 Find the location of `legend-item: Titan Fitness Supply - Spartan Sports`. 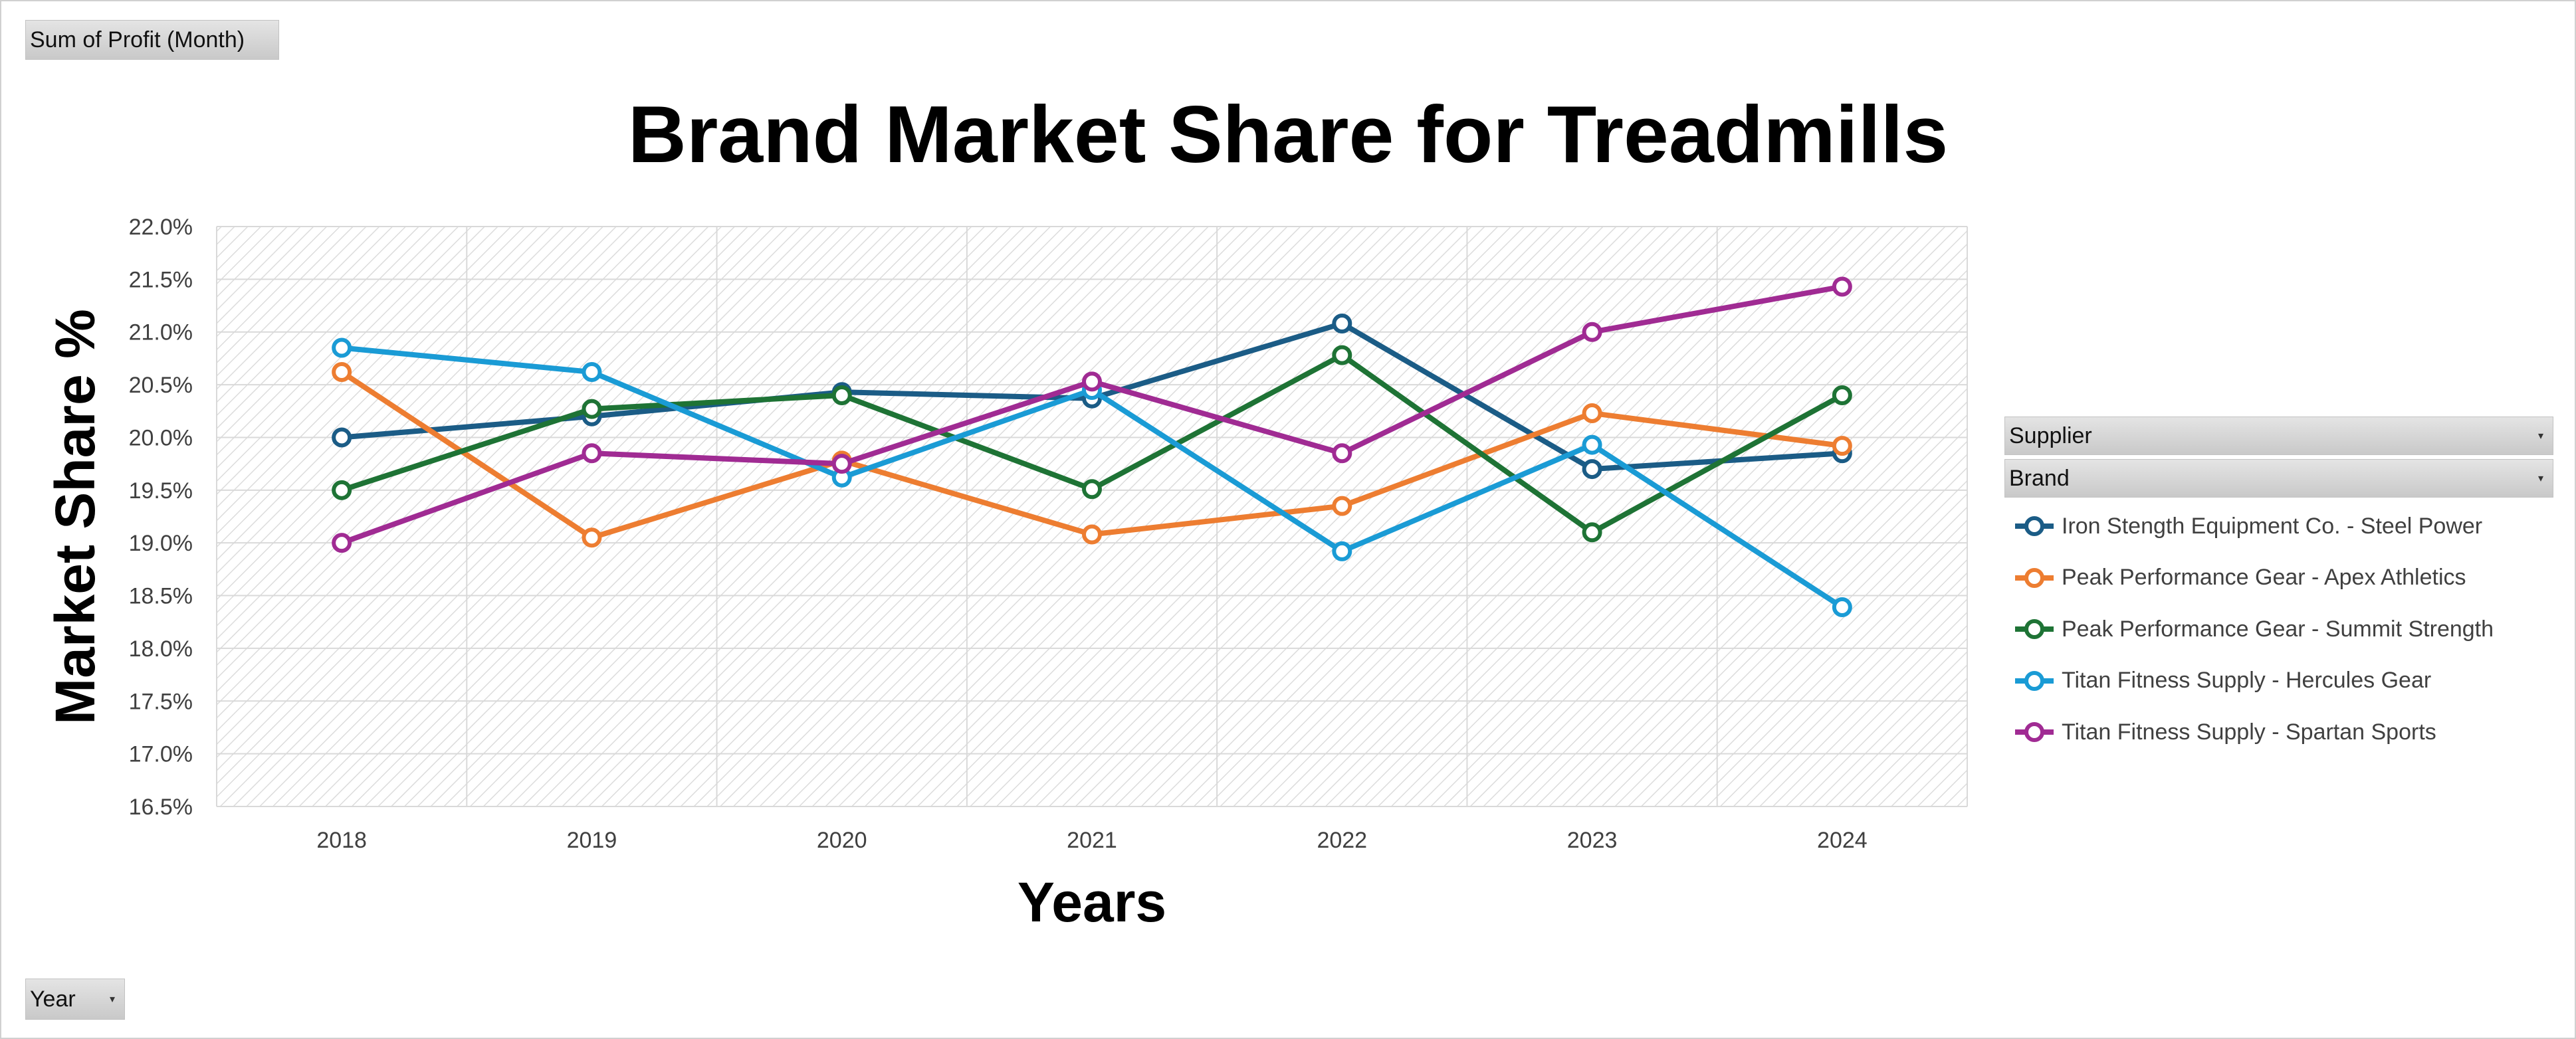

legend-item: Titan Fitness Supply - Spartan Sports is located at coordinates (2225, 732).